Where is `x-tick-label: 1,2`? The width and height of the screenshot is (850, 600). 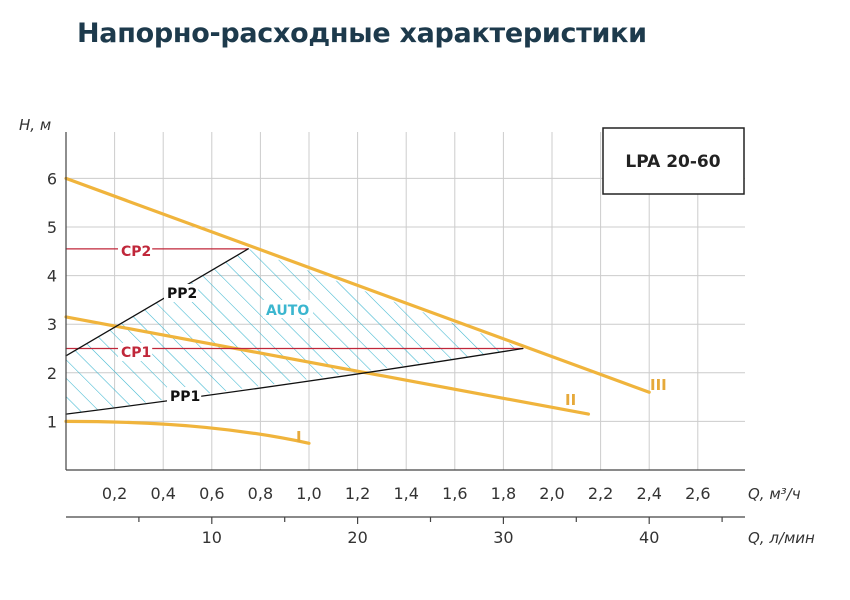 x-tick-label: 1,2 is located at coordinates (357, 493).